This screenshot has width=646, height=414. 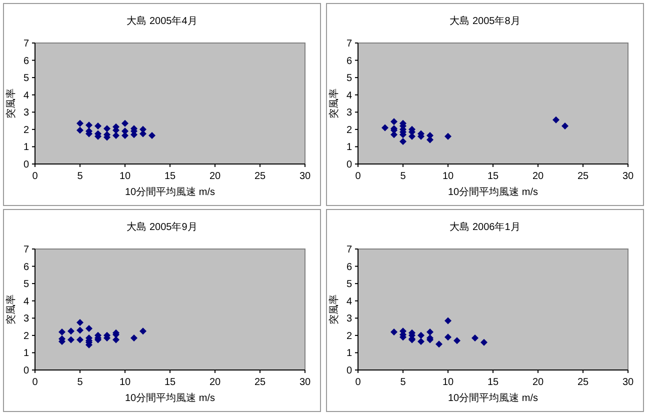 I want to click on chart-title: 大島 2005年8月, so click(x=485, y=21).